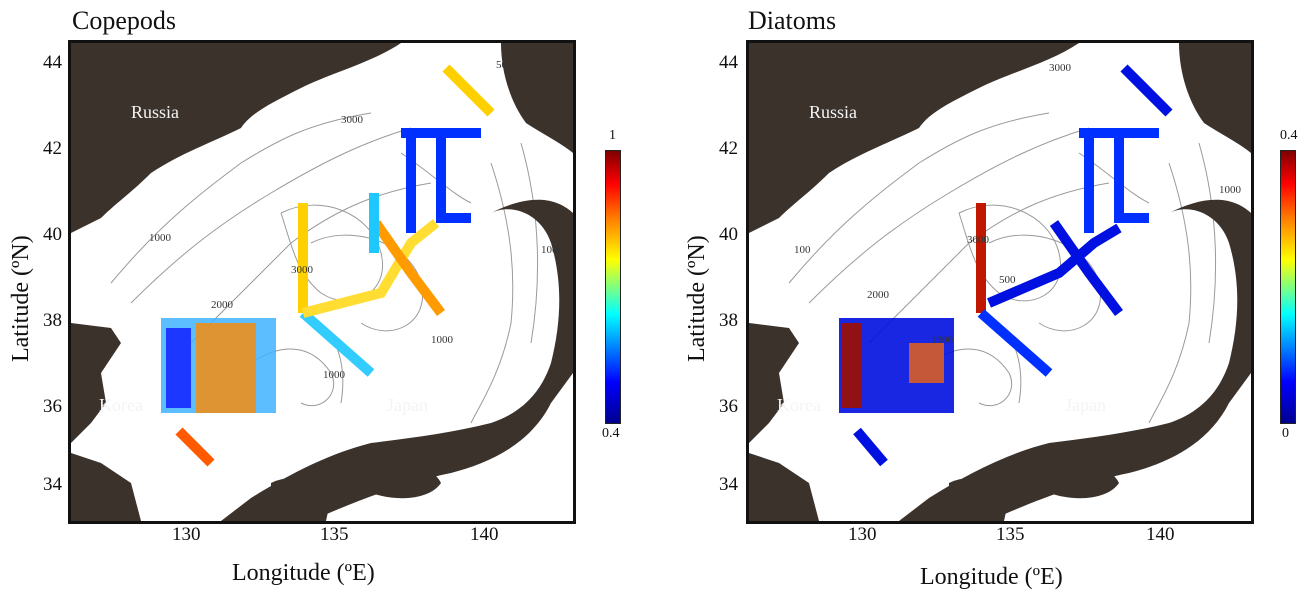 The image size is (1313, 597). Describe the element at coordinates (612, 135) in the screenshot. I see `colorbar-max-label: 1` at that location.